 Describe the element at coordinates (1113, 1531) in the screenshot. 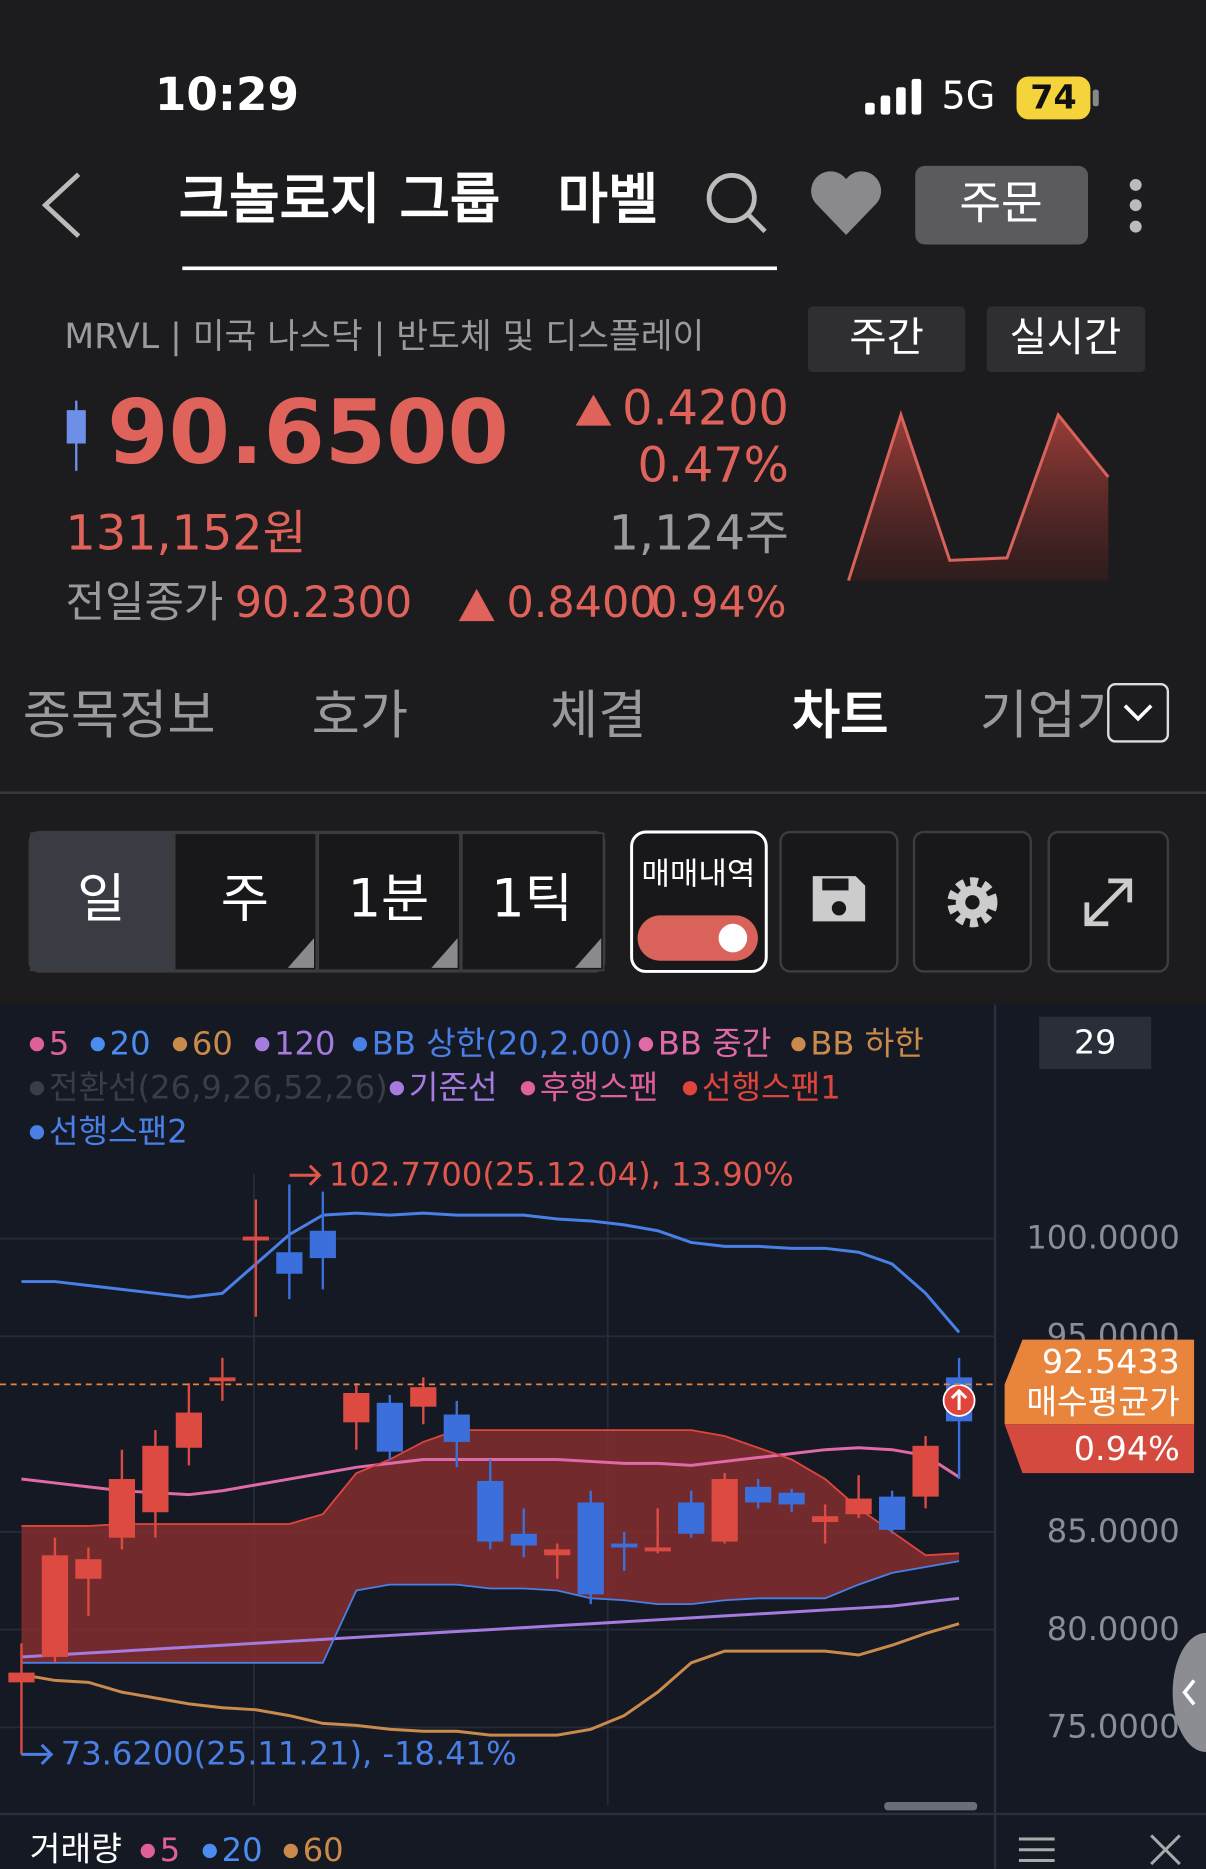

I see `y-tick-label: 85.0000` at that location.